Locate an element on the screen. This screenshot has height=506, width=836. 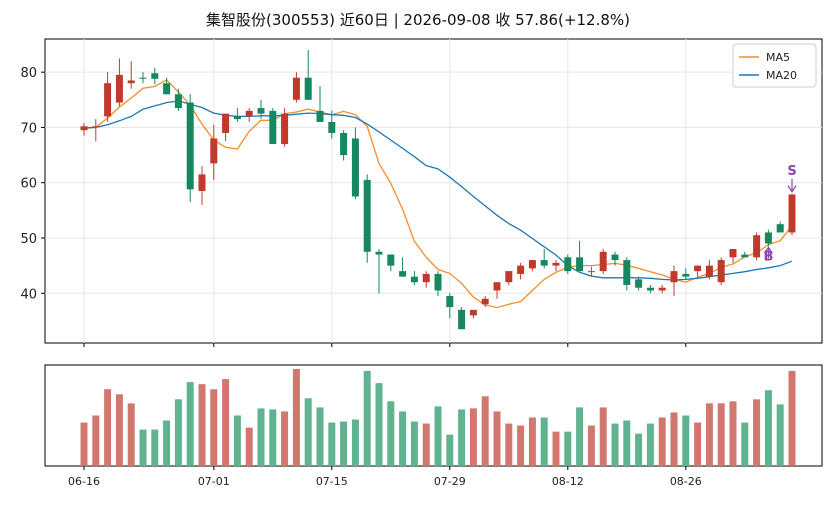
y-tick-label: 40 is located at coordinates (28, 294).